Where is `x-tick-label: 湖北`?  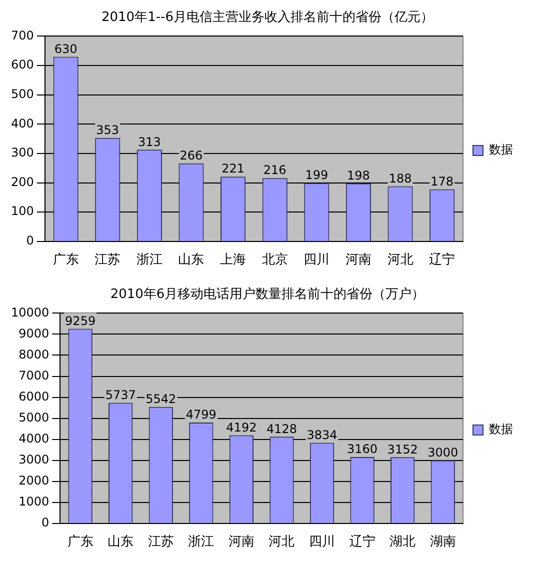 x-tick-label: 湖北 is located at coordinates (403, 542).